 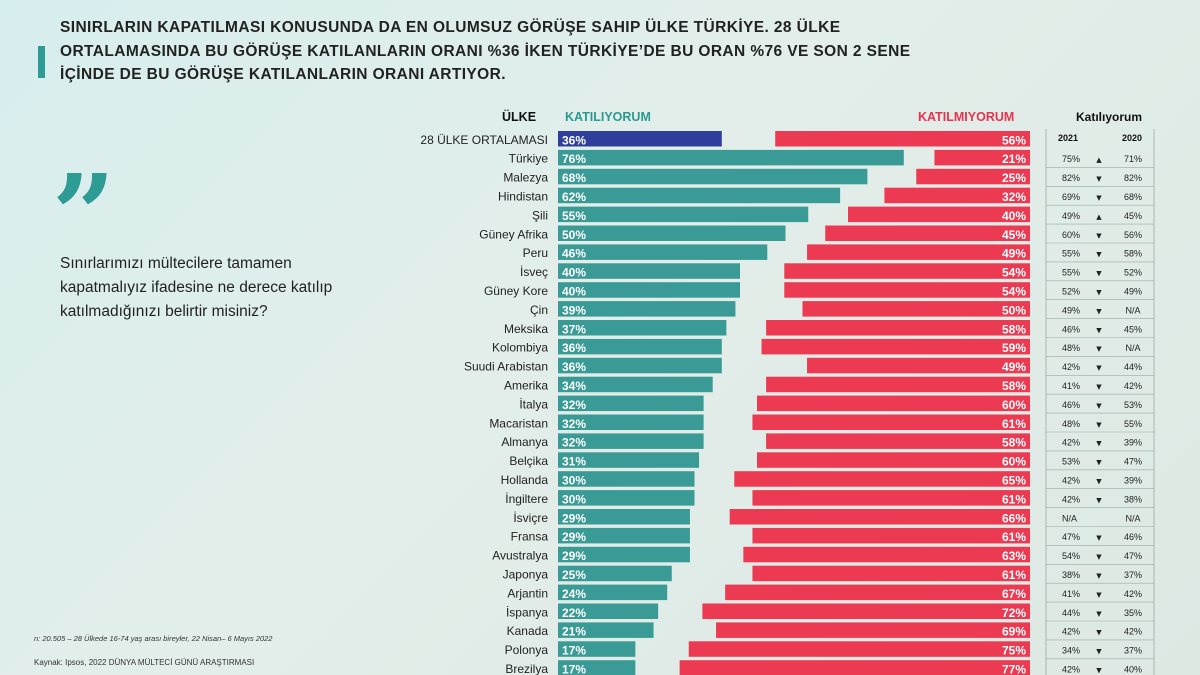 I want to click on trend-2020-value: 46%, so click(x=1133, y=537).